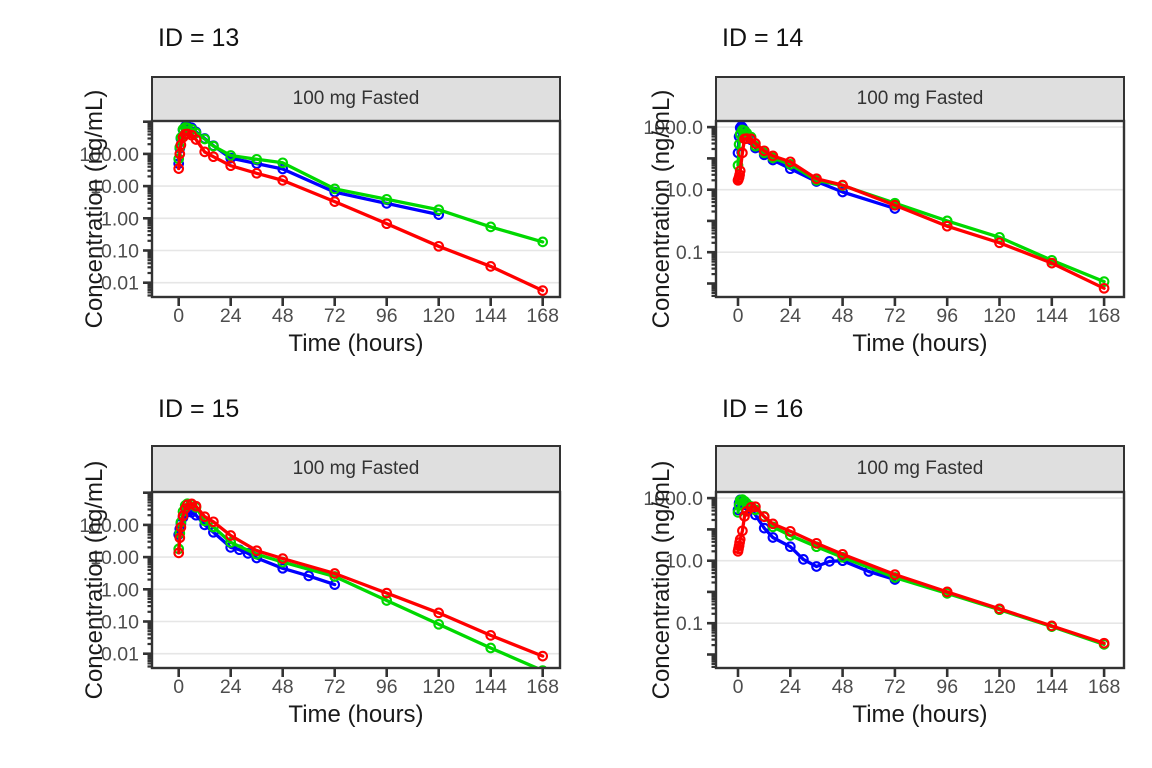  I want to click on panel-title: ID = 15, so click(199, 409).